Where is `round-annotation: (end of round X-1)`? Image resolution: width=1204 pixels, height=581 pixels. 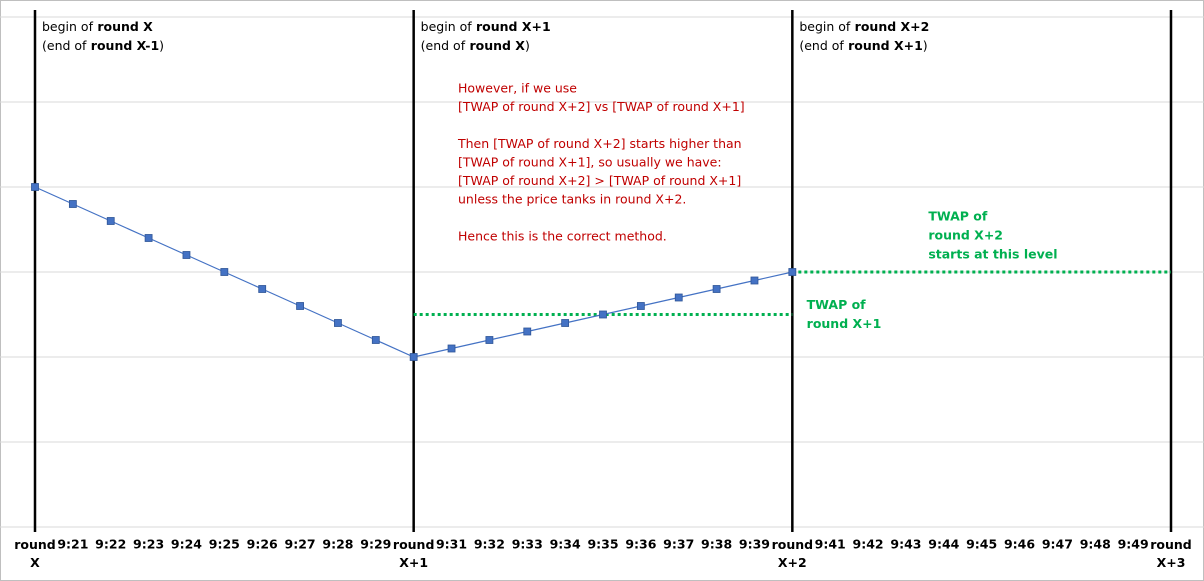 round-annotation: (end of round X-1) is located at coordinates (103, 45).